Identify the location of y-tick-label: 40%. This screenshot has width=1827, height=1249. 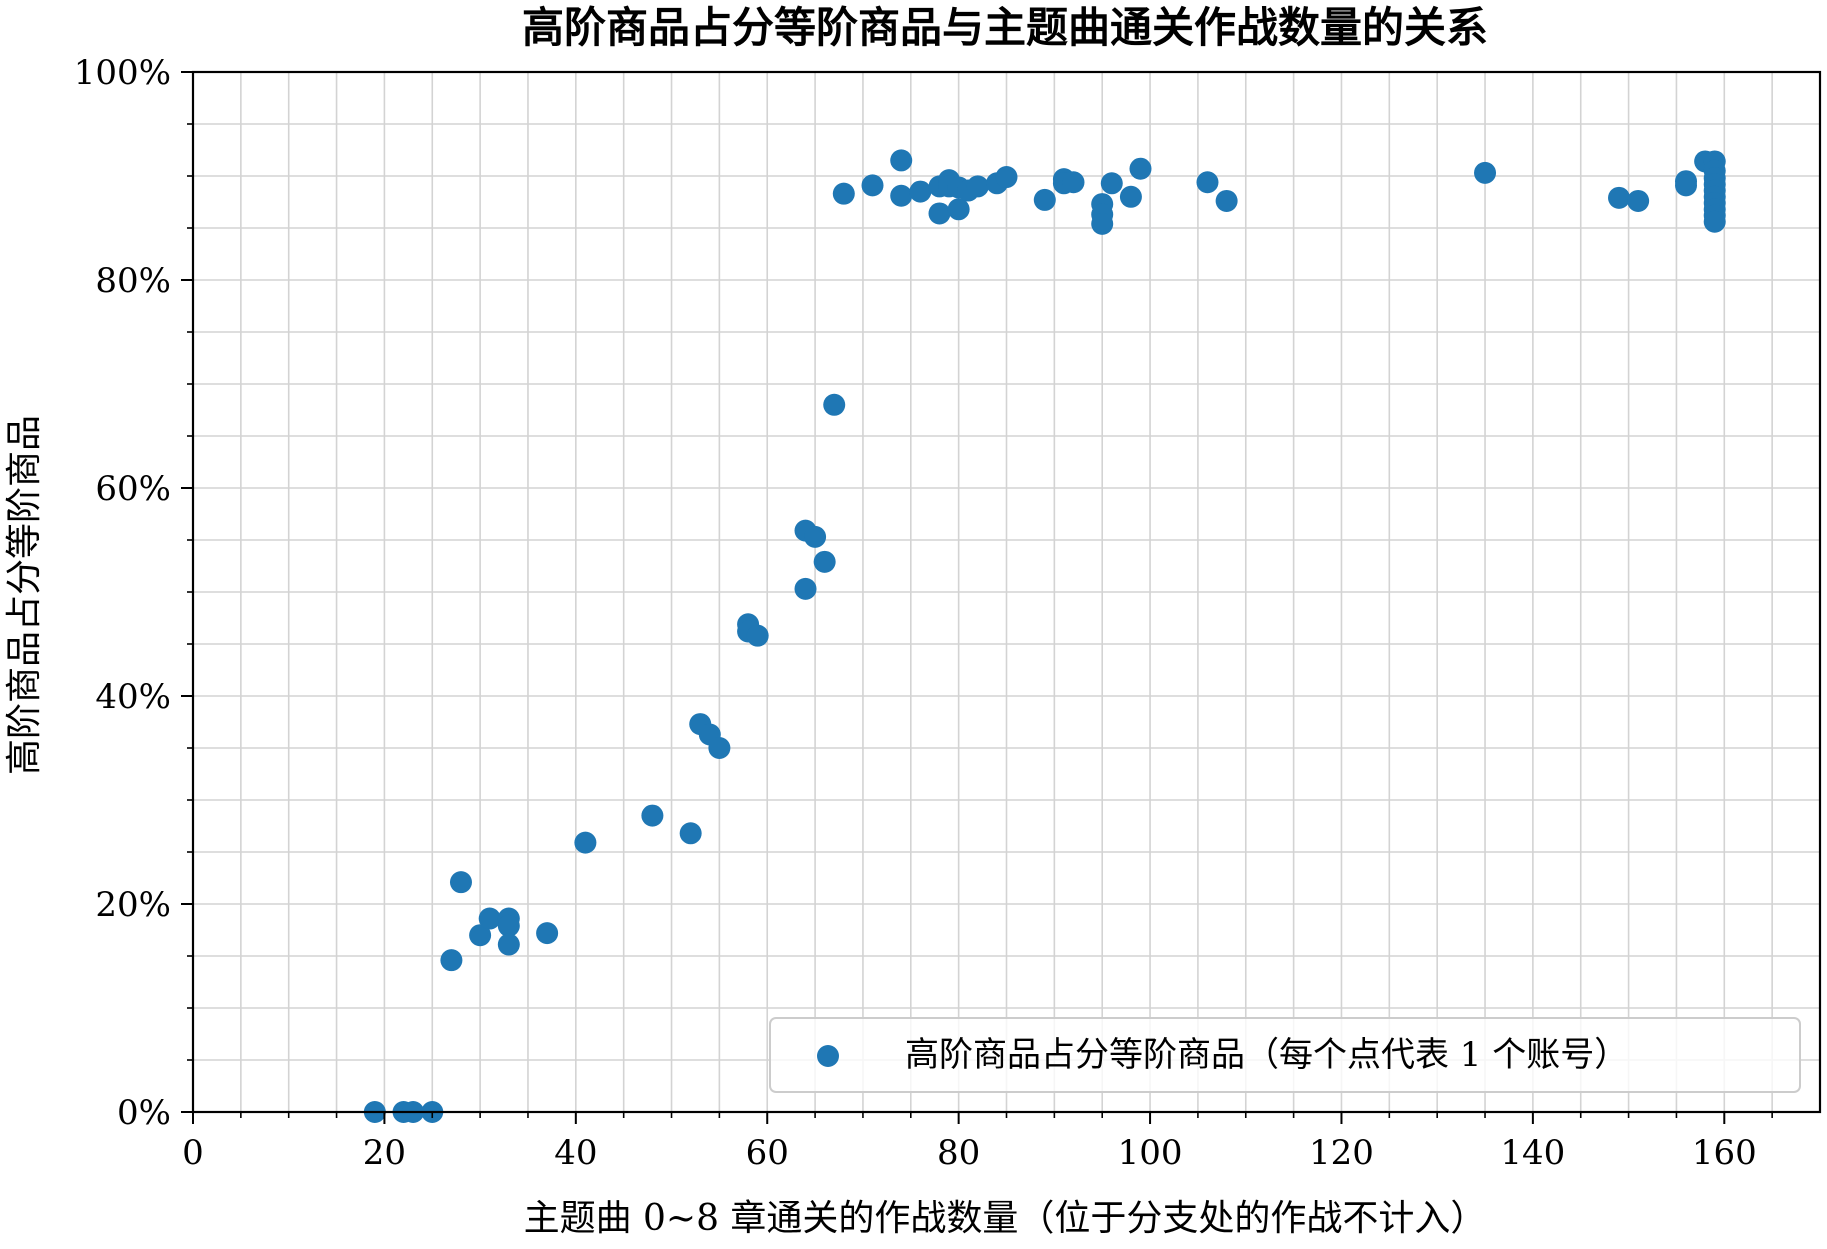
(133, 697).